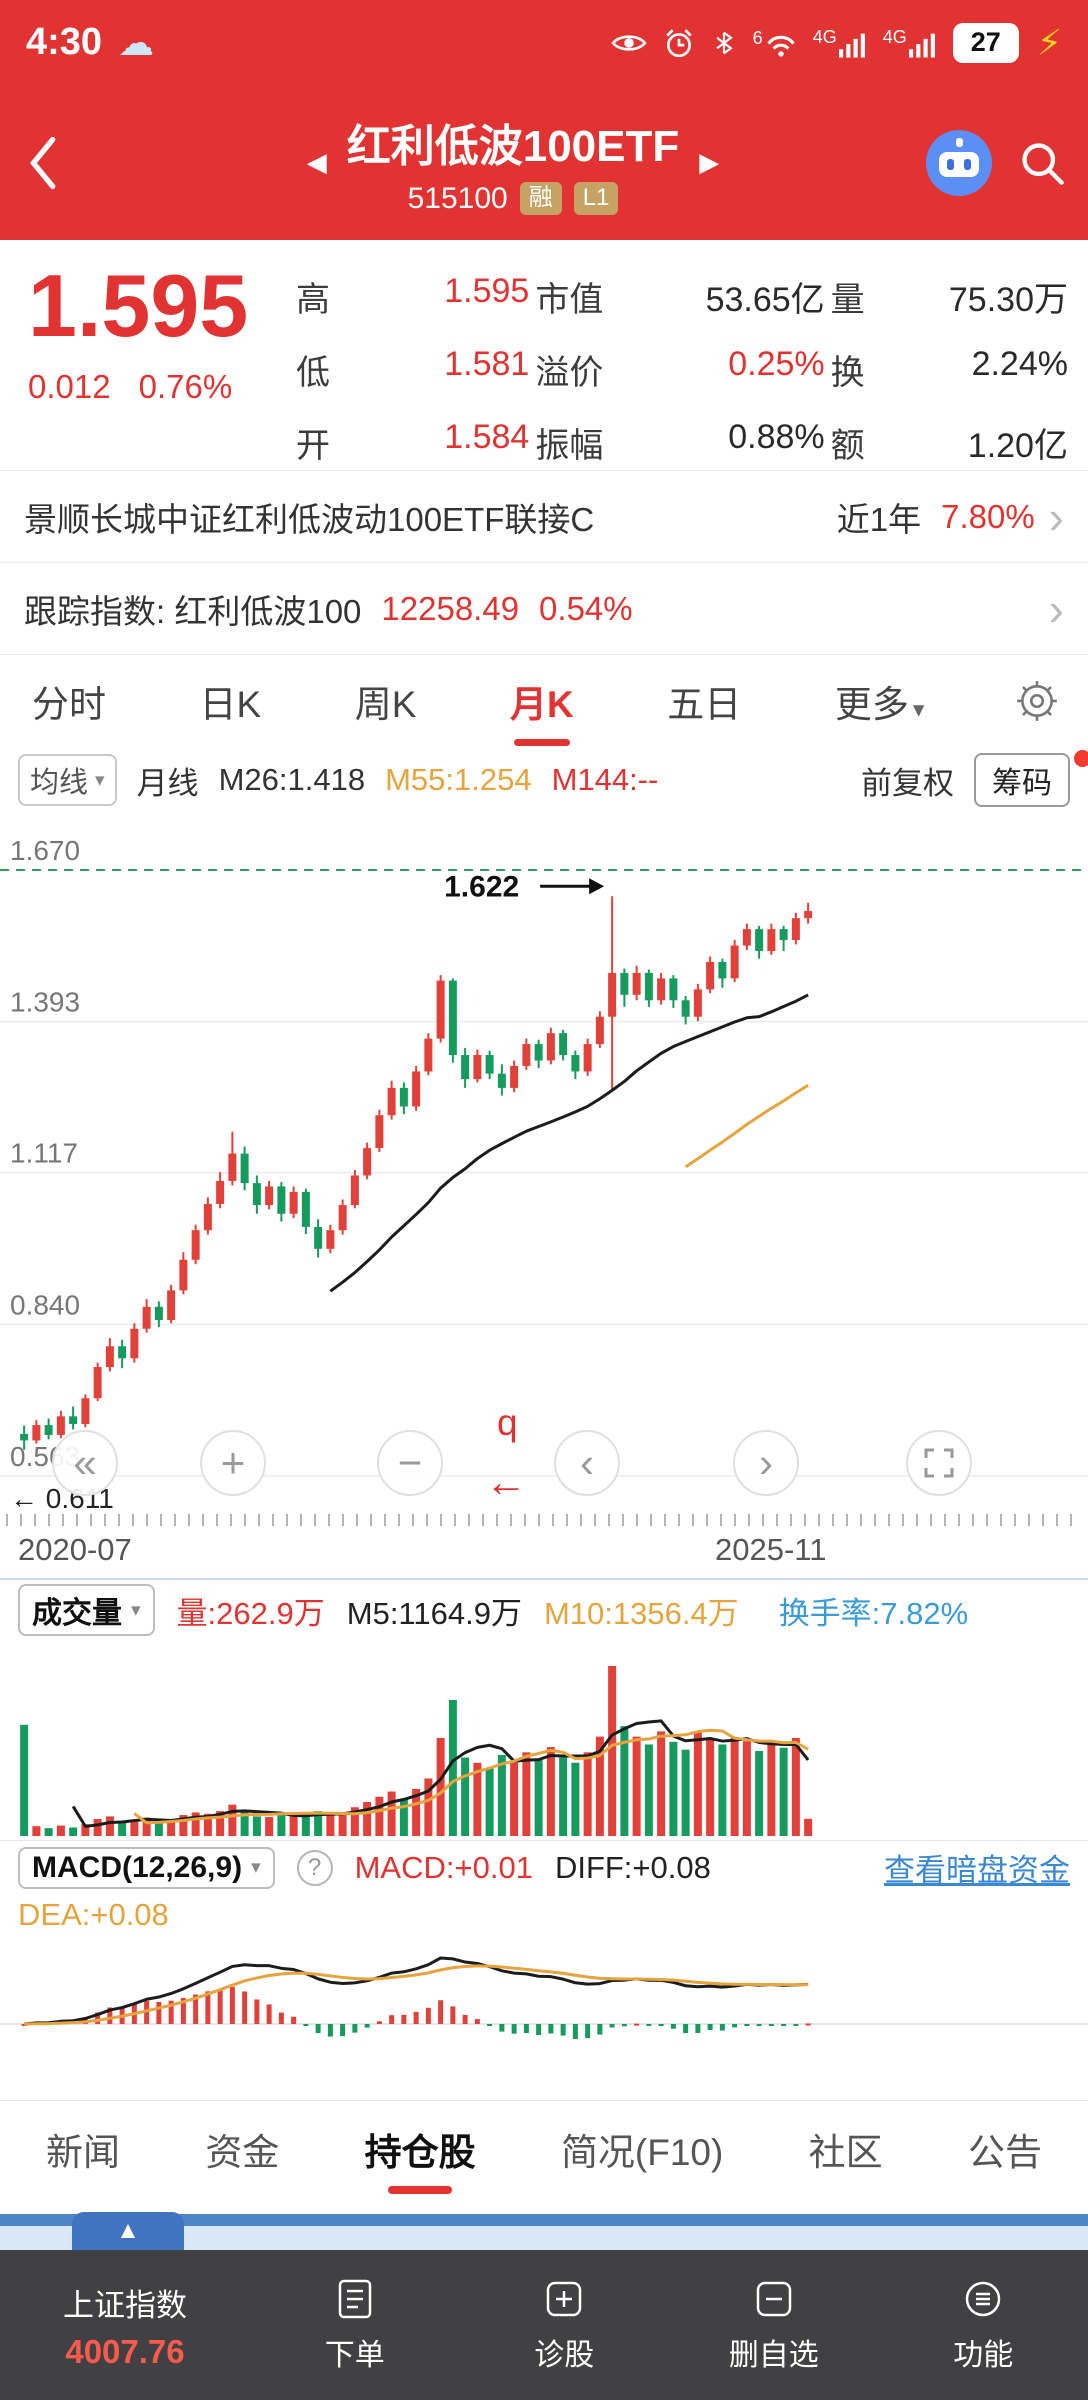 Image resolution: width=1088 pixels, height=2400 pixels. I want to click on dea-value: DEA:+0.08, so click(93, 1914).